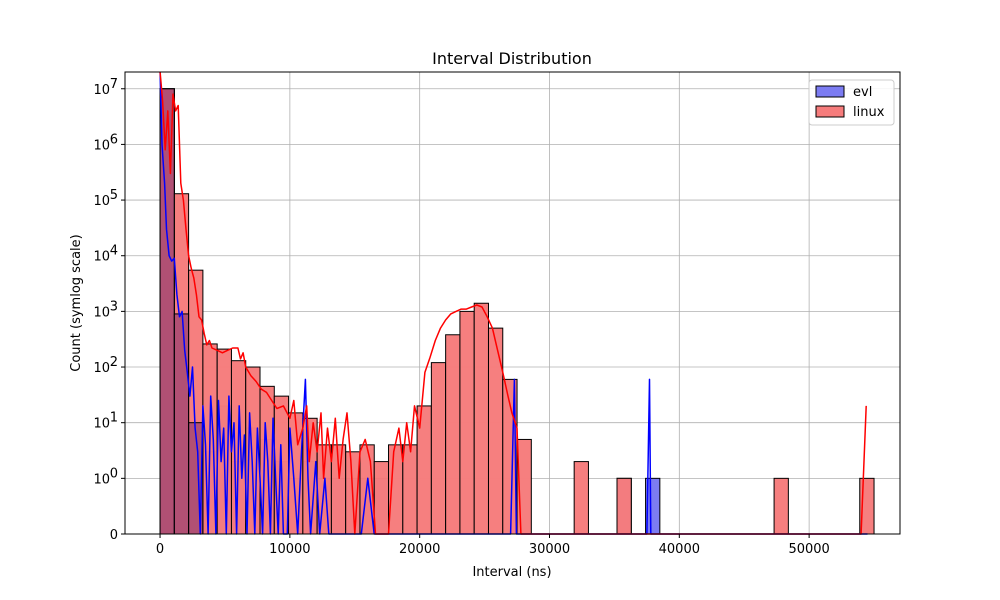  Describe the element at coordinates (289, 549) in the screenshot. I see `x-tick-label: 10000` at that location.